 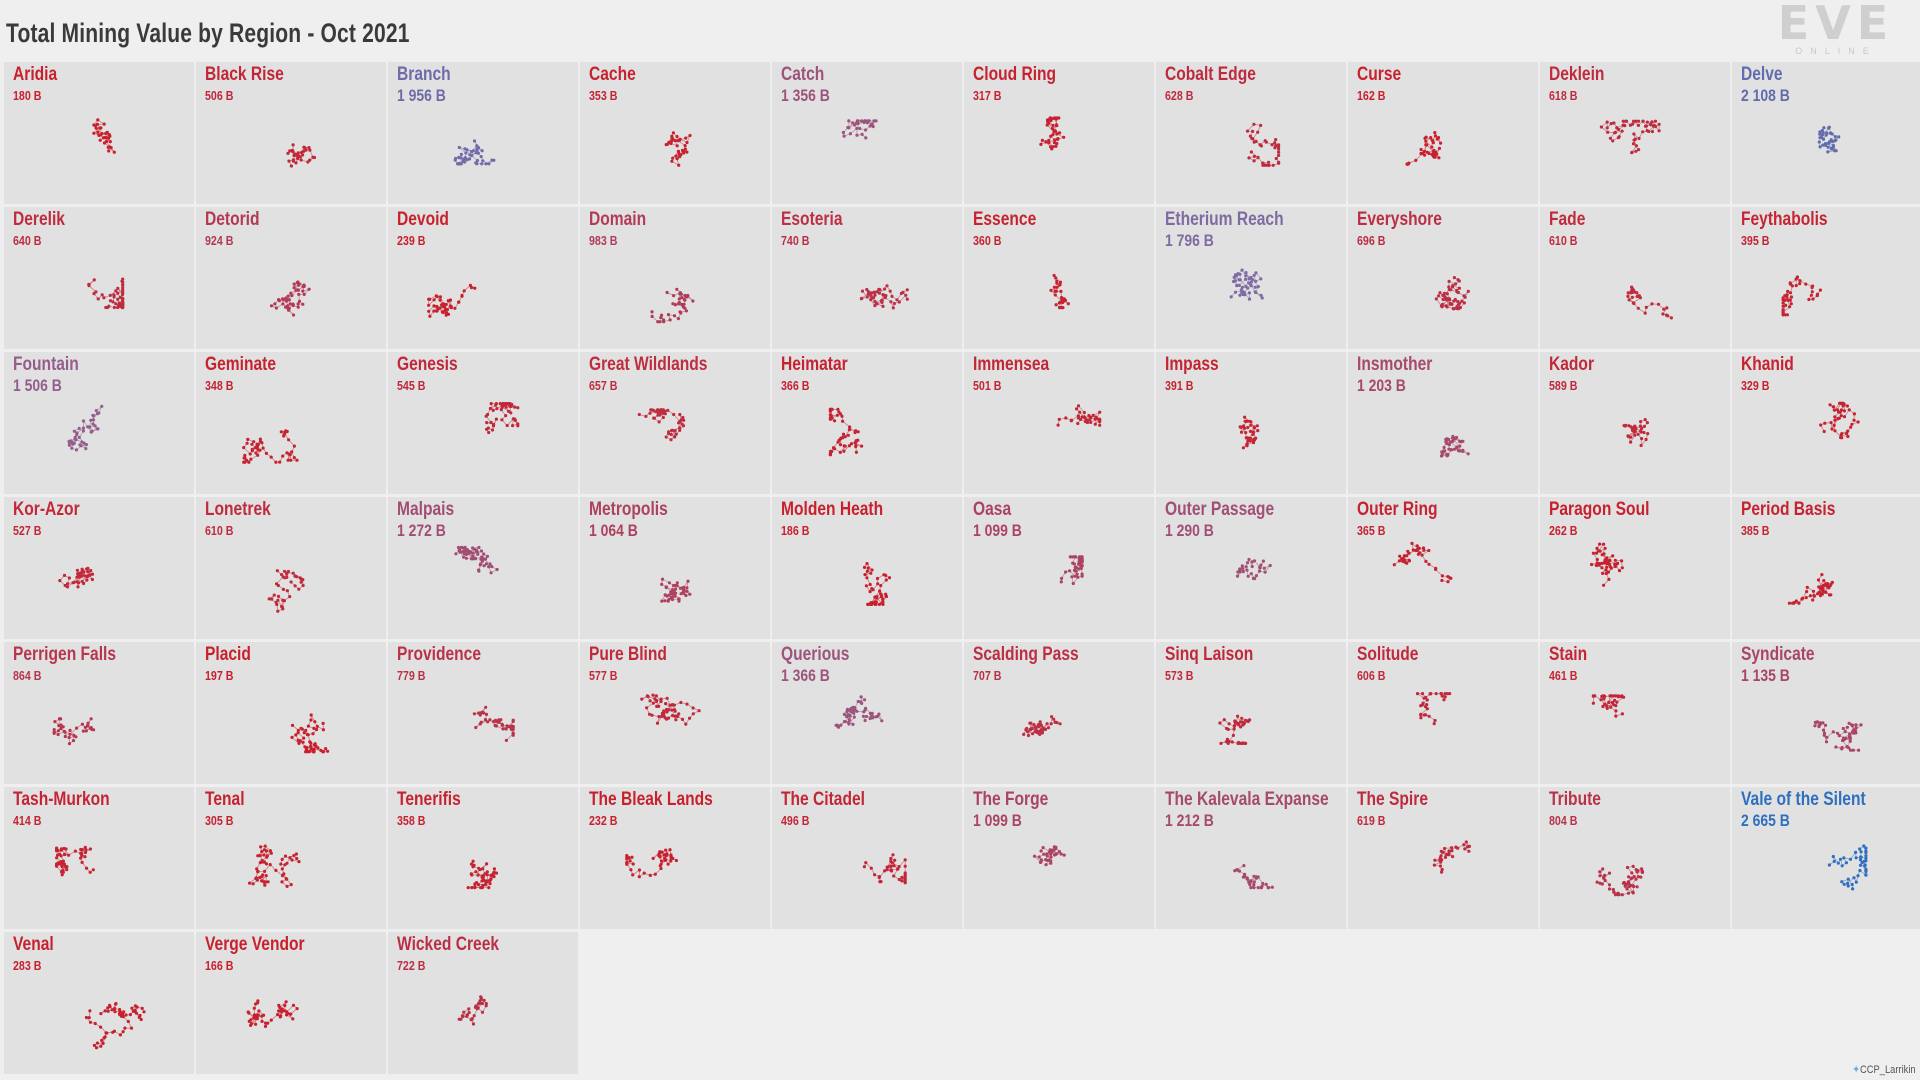 What do you see at coordinates (291, 423) in the screenshot?
I see `region-panel-geminate: Geminate 348 B` at bounding box center [291, 423].